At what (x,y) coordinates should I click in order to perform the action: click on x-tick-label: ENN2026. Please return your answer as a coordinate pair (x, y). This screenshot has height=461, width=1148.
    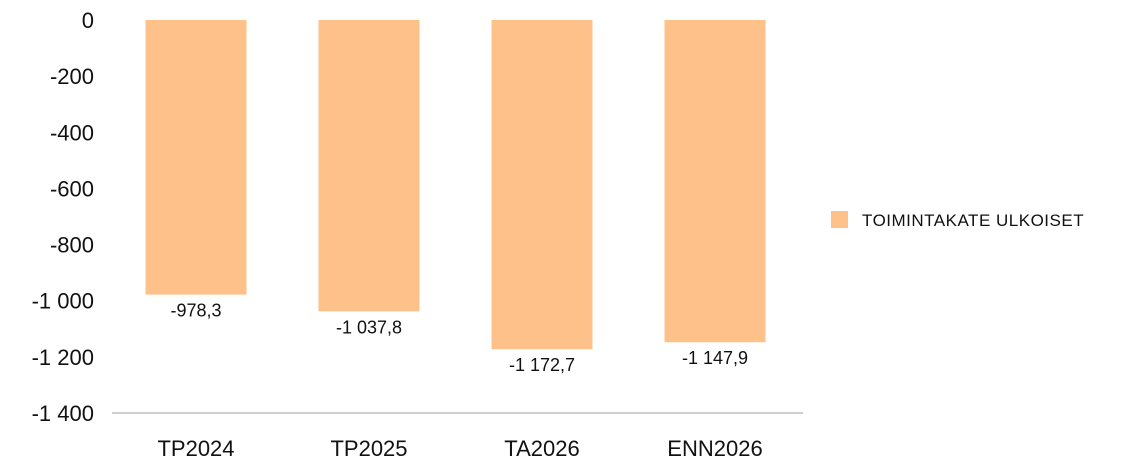
    Looking at the image, I should click on (714, 448).